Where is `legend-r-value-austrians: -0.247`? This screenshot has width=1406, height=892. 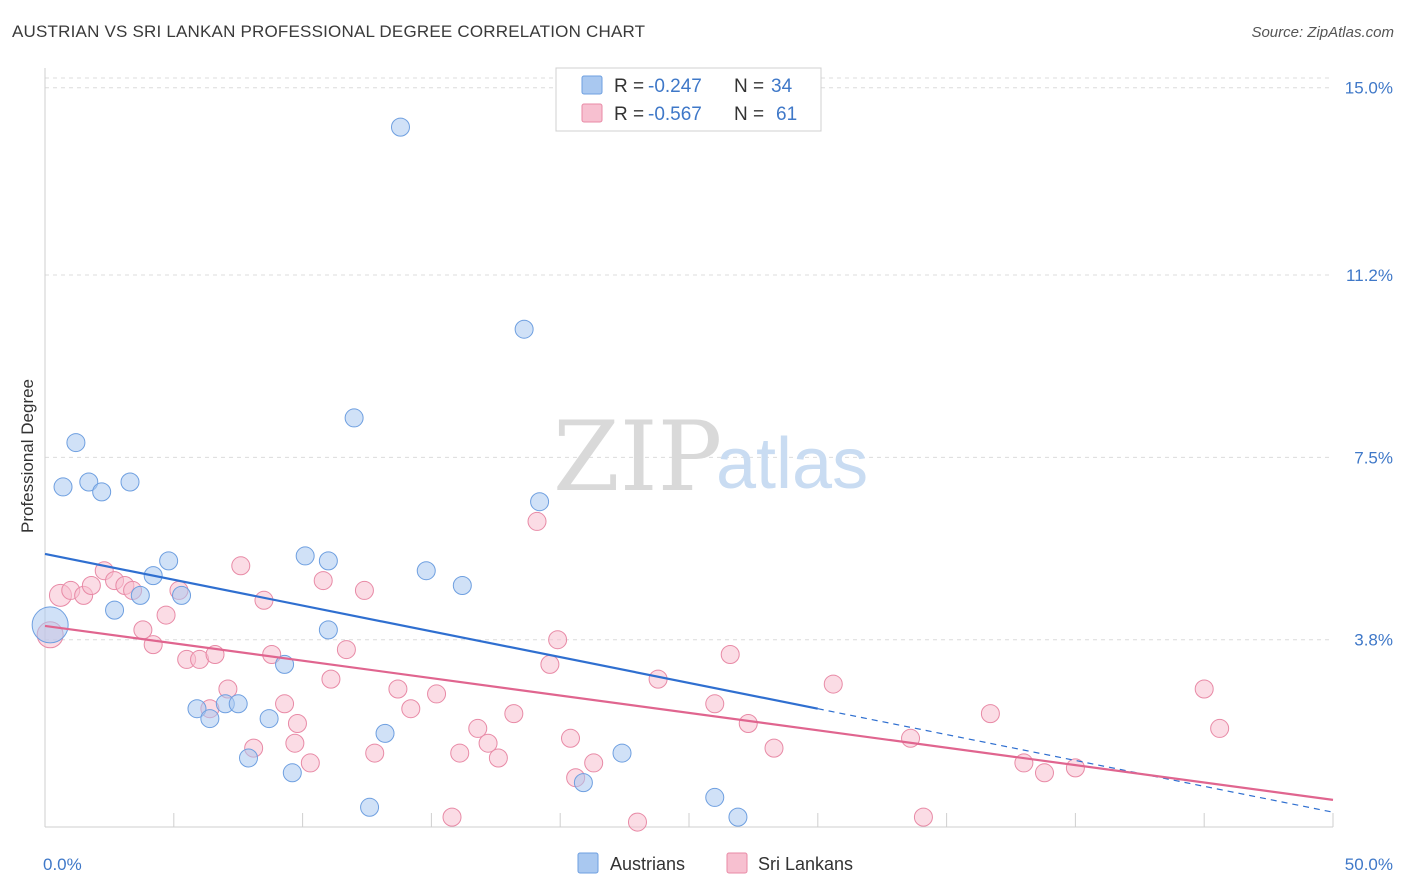 legend-r-value-austrians: -0.247 is located at coordinates (675, 86).